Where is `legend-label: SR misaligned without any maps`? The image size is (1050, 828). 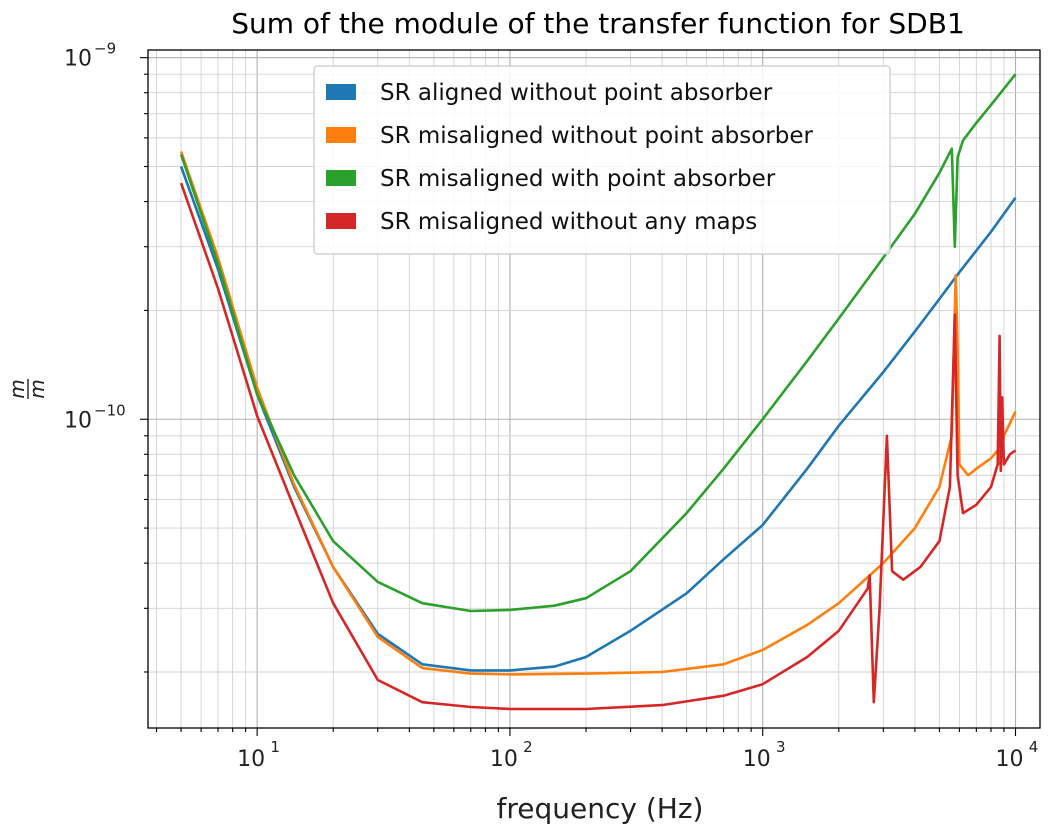
legend-label: SR misaligned without any maps is located at coordinates (568, 222).